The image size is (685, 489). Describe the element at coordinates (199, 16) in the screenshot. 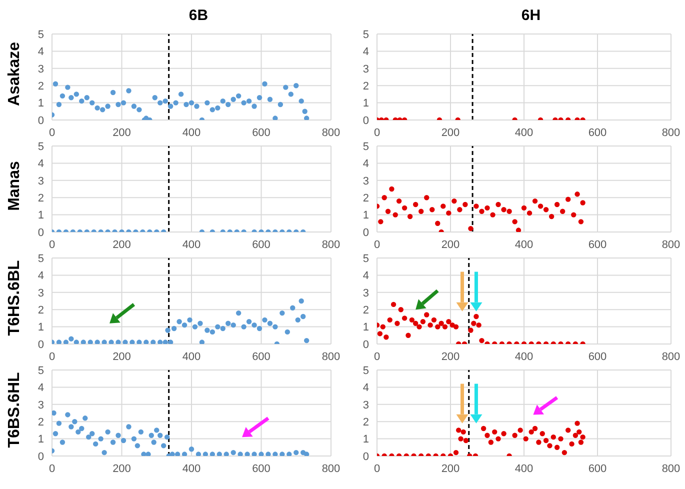

I see `chart-title: 6B` at that location.